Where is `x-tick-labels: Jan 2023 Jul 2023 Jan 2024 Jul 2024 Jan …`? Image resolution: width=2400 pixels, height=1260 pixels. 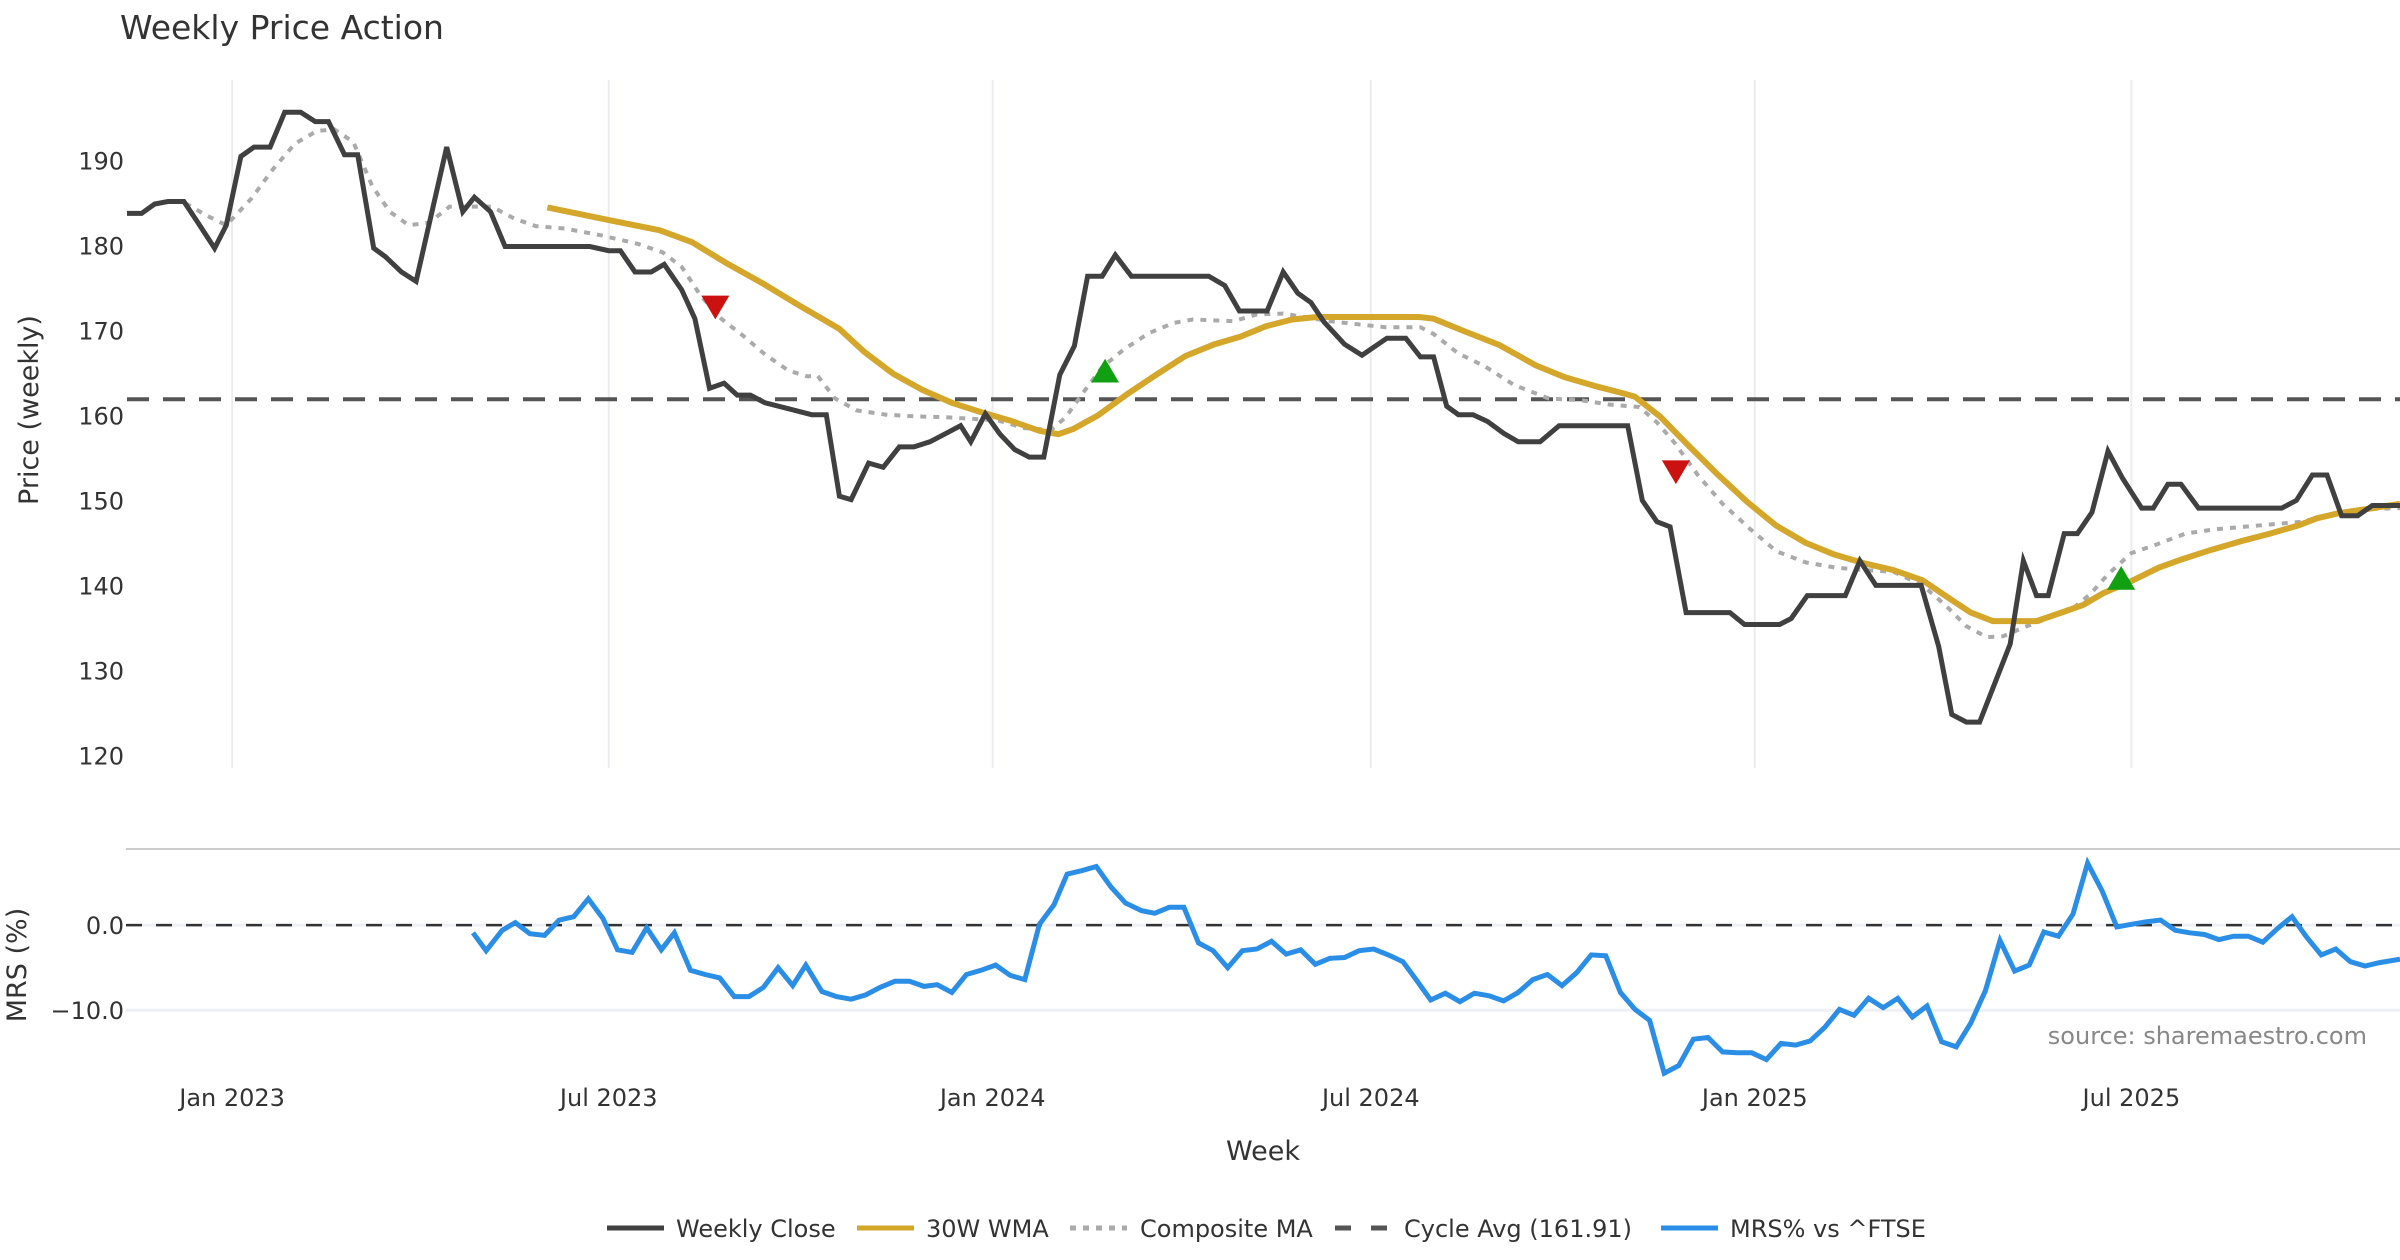
x-tick-labels: Jan 2023 Jul 2023 Jan 2024 Jul 2024 Jan … is located at coordinates (1178, 1098).